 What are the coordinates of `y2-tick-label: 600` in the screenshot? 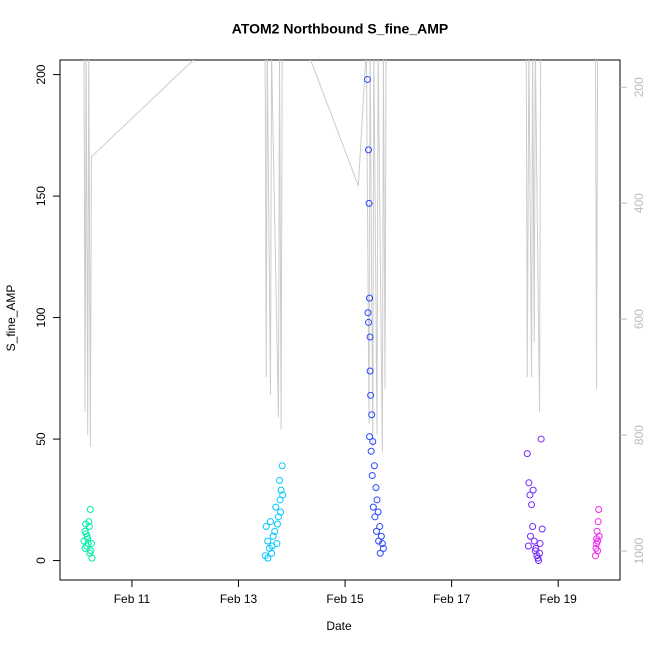 It's located at (639, 319).